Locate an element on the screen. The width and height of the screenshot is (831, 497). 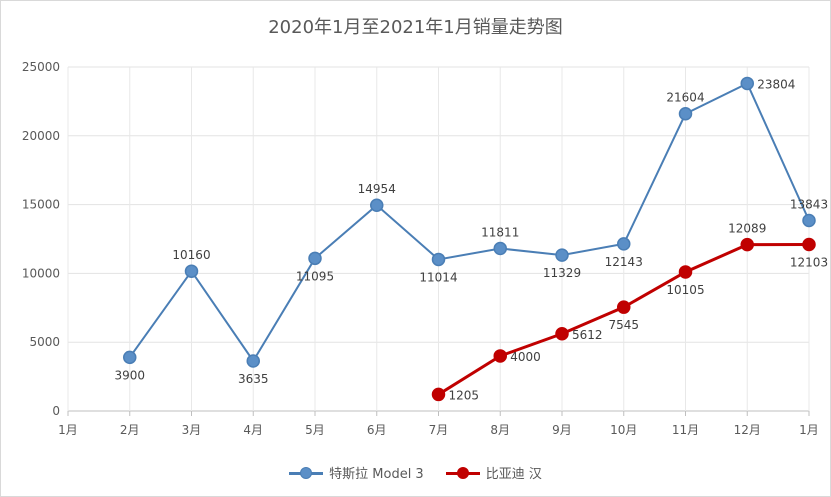
x-tick-label: 5月 is located at coordinates (315, 430).